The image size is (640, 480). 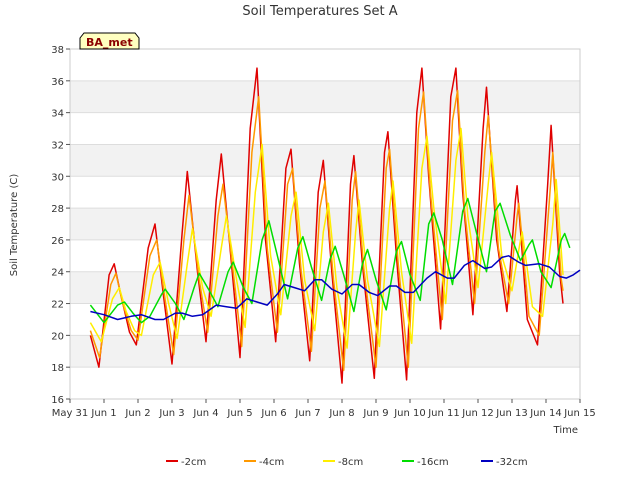 I want to click on y-tick-label: 28, so click(x=57, y=209).